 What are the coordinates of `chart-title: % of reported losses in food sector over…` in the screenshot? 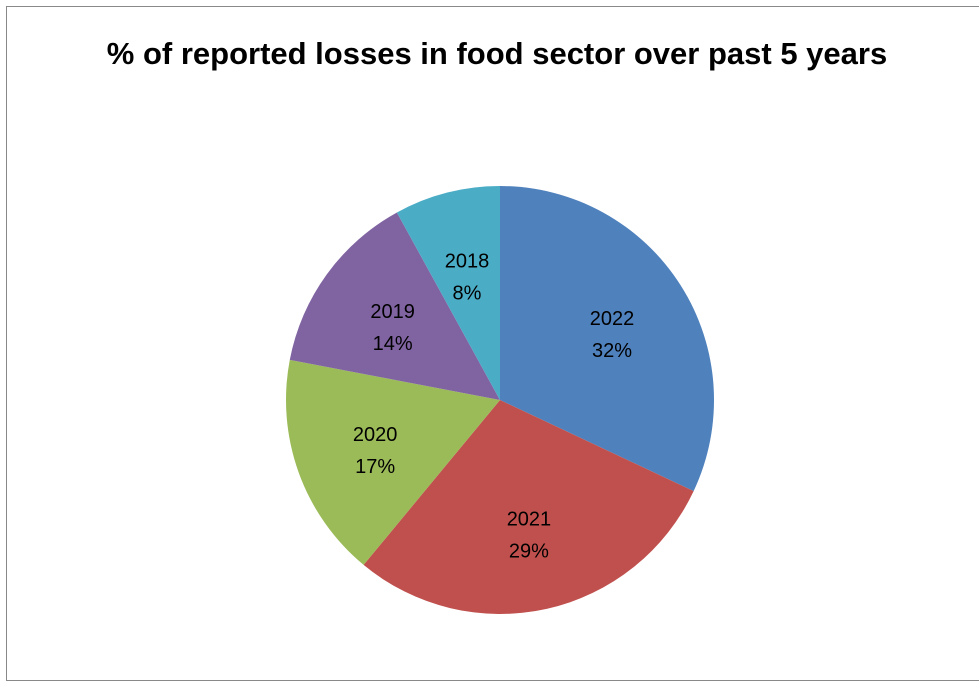 It's located at (497, 53).